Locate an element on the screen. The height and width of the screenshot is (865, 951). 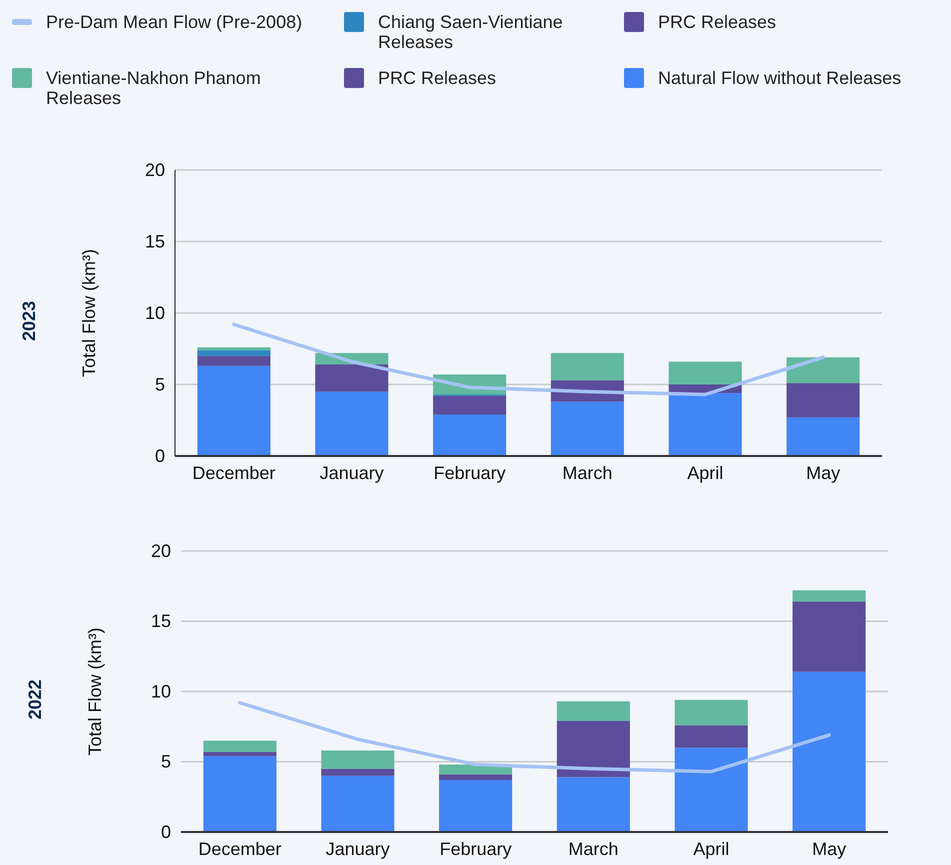
legend-label: Vientiane-Nakhon Phanom Releases is located at coordinates (153, 88).